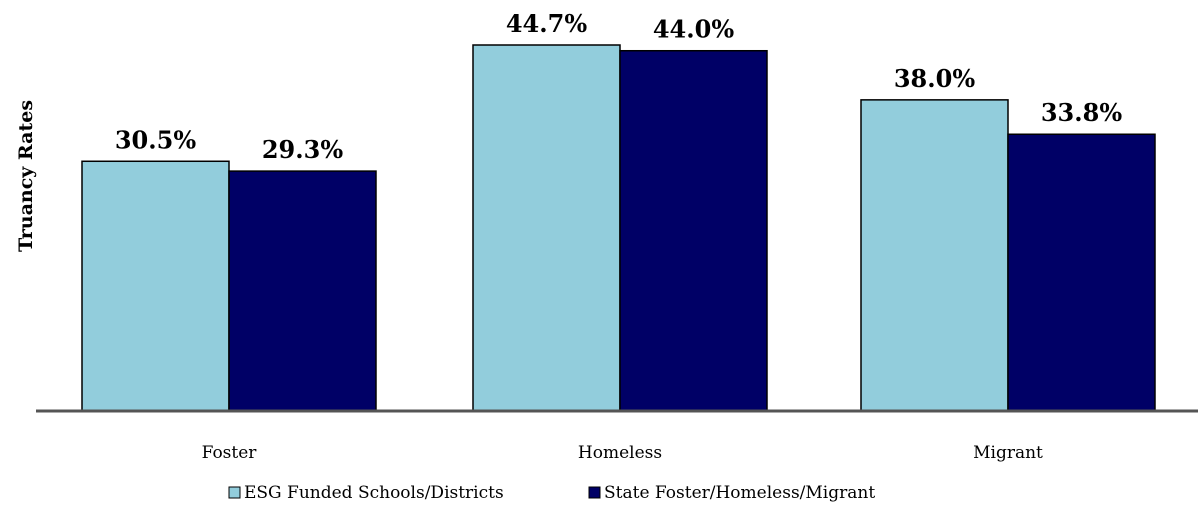 The height and width of the screenshot is (510, 1198). I want to click on category-labels-group: Foster Homeless Migrant, so click(622, 453).